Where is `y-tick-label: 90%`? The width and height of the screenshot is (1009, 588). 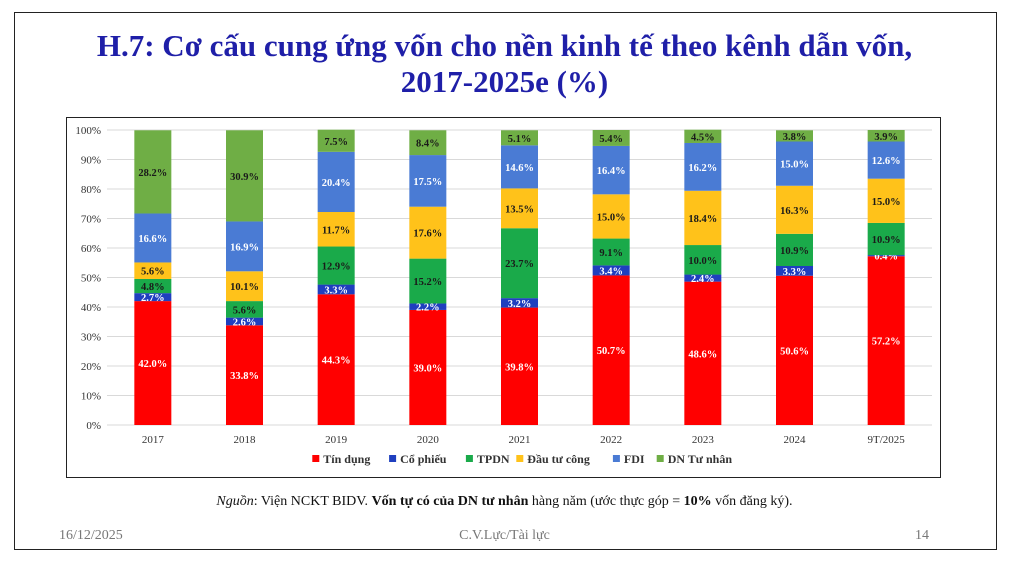 y-tick-label: 90% is located at coordinates (91, 161).